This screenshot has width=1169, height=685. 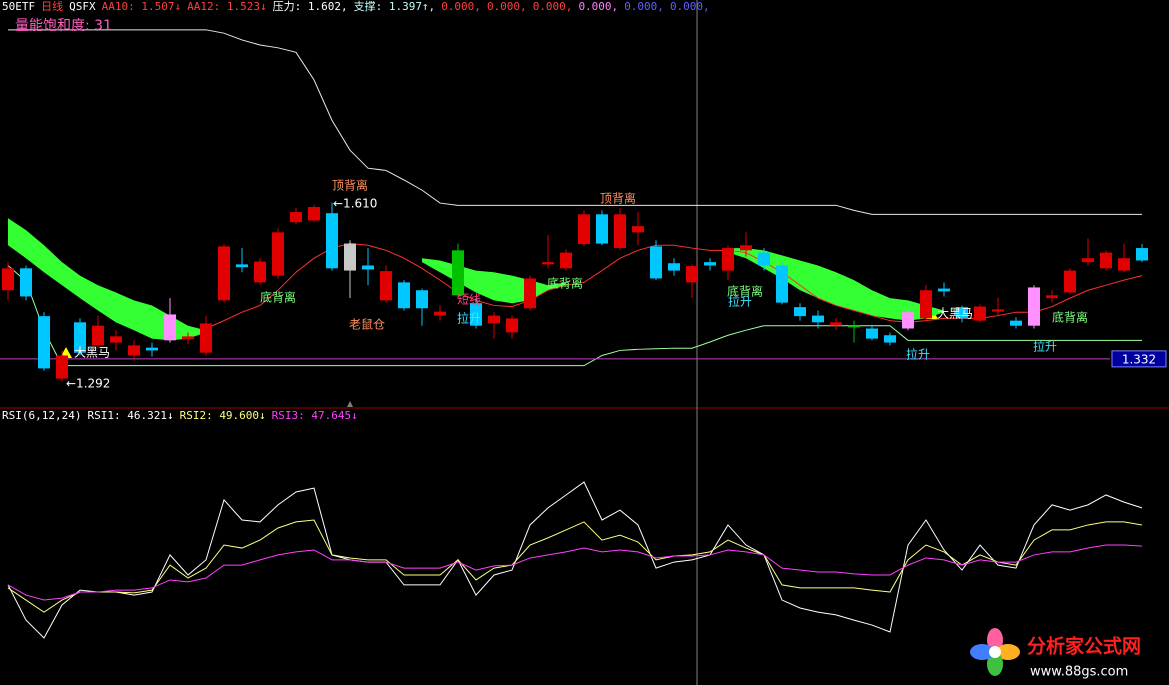 I want to click on header-item: RSI3: 47.645↓, so click(x=314, y=415).